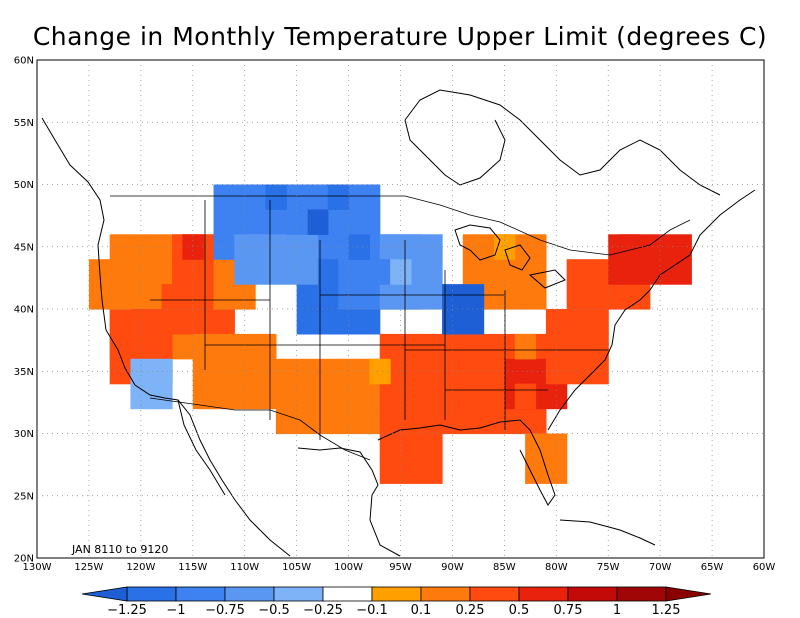 The image size is (800, 618). What do you see at coordinates (651, 310) in the screenshot?
I see `atlantic-coastline` at bounding box center [651, 310].